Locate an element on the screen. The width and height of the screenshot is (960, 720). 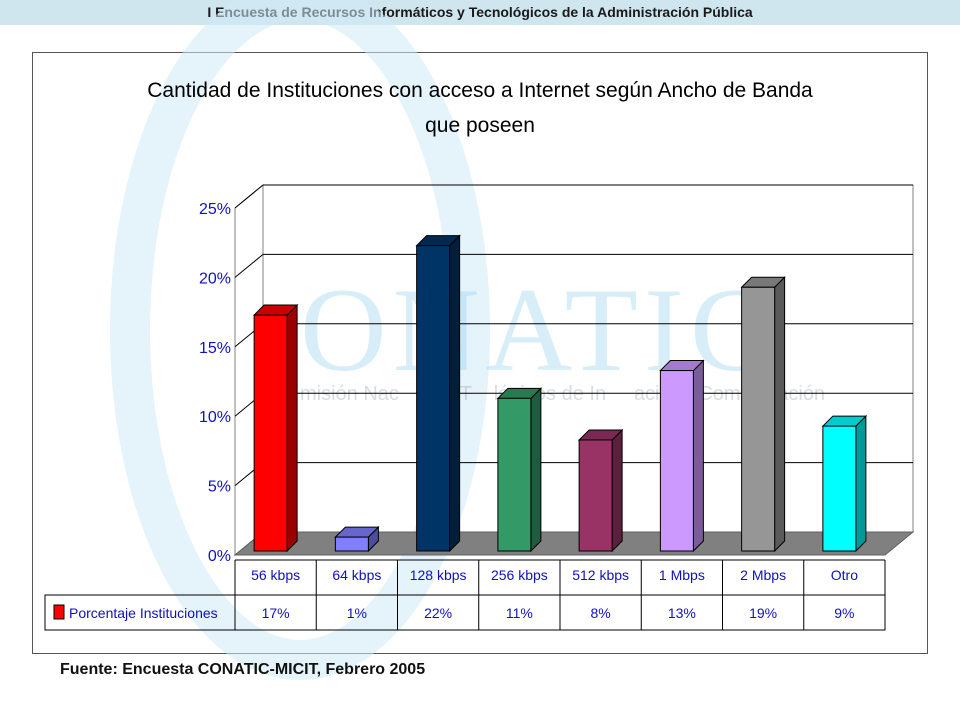
data-label: 22% is located at coordinates (438, 613).